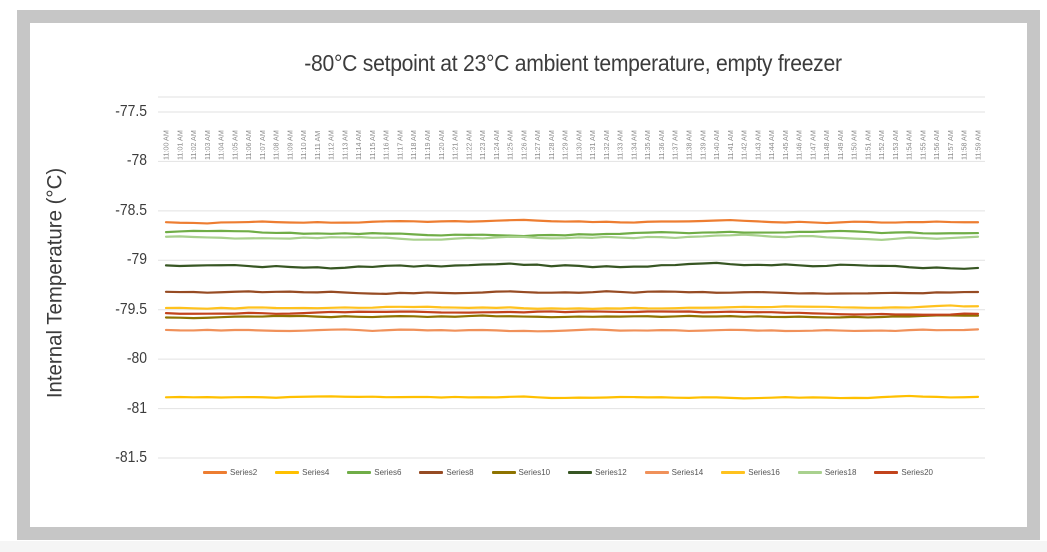  Describe the element at coordinates (572, 292) in the screenshot. I see `series-line-Series8` at that location.